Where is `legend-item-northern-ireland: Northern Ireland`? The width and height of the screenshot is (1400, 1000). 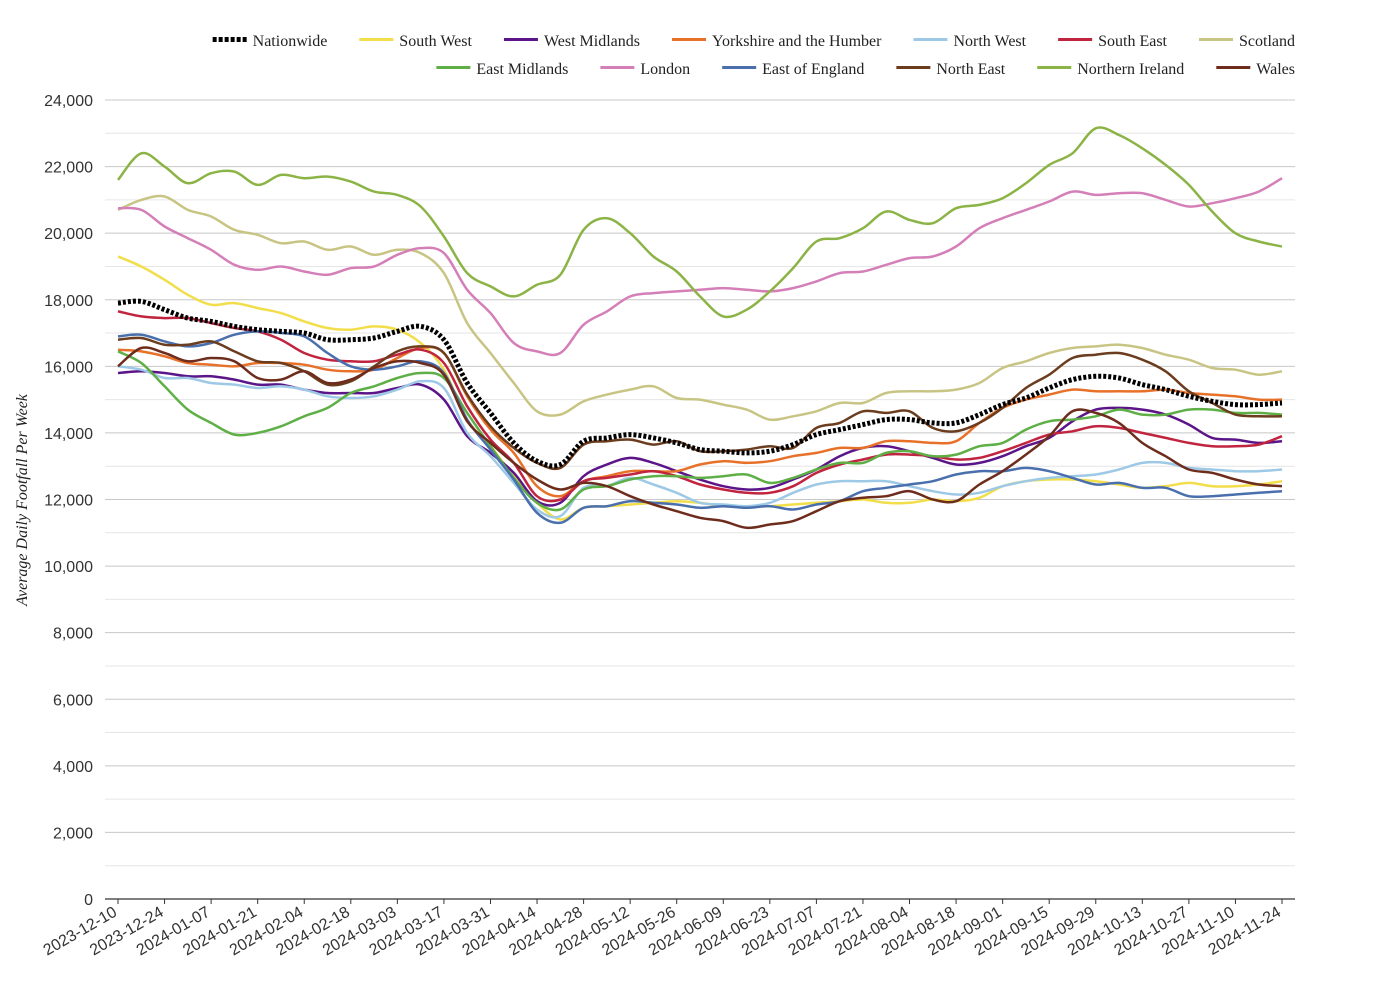 legend-item-northern-ireland: Northern Ireland is located at coordinates (1110, 69).